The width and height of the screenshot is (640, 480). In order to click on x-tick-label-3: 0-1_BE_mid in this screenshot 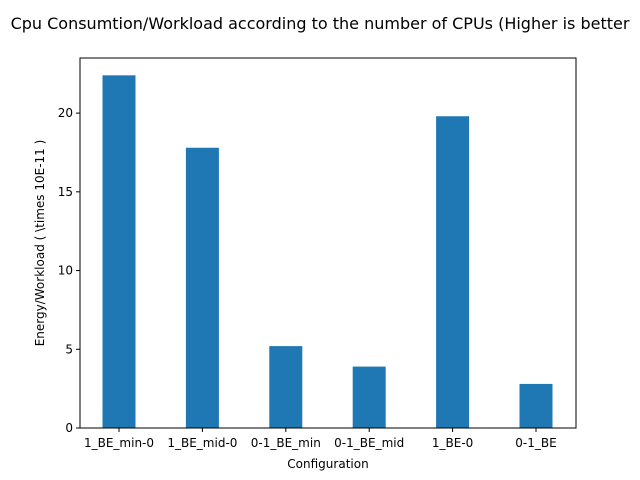, I will do `click(369, 443)`.